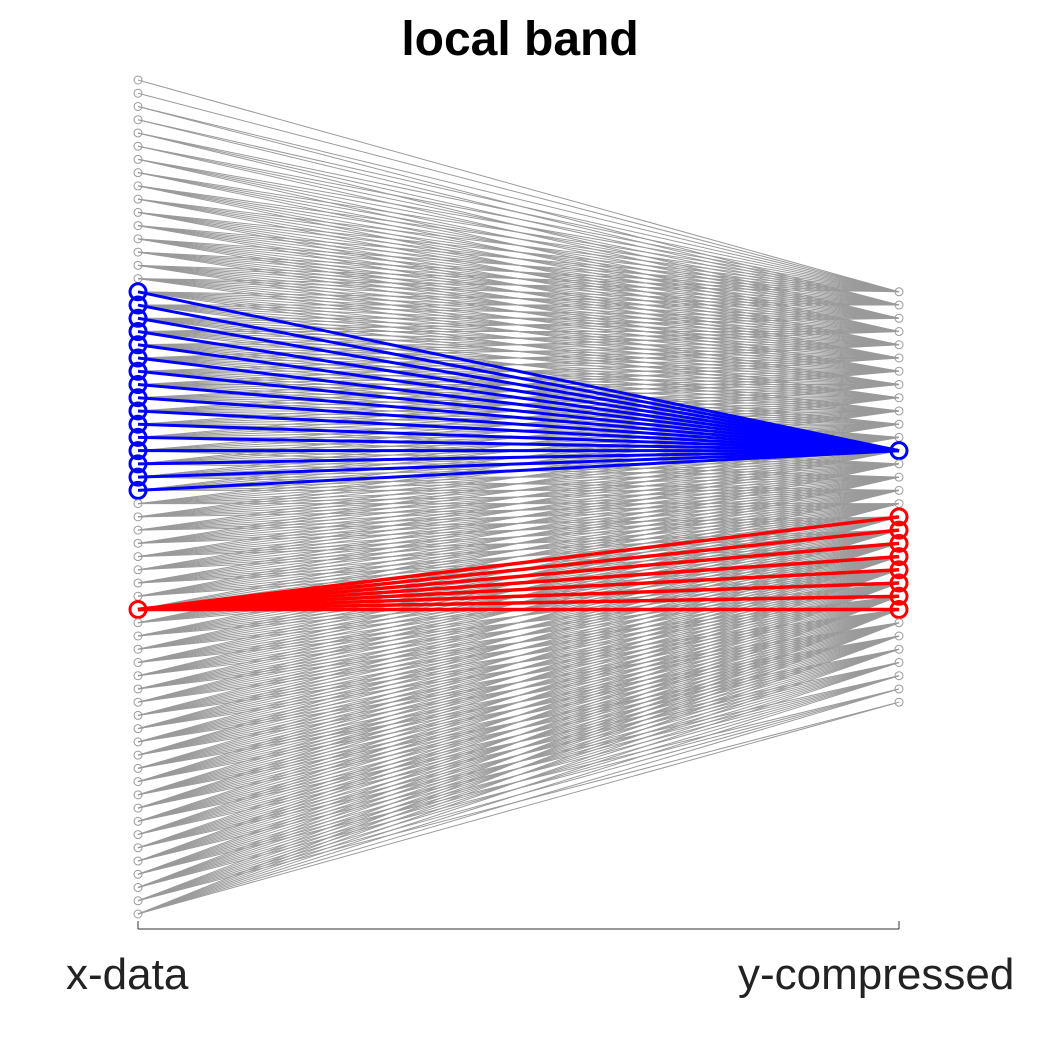  Describe the element at coordinates (899, 451) in the screenshot. I see `blue-right-node` at that location.